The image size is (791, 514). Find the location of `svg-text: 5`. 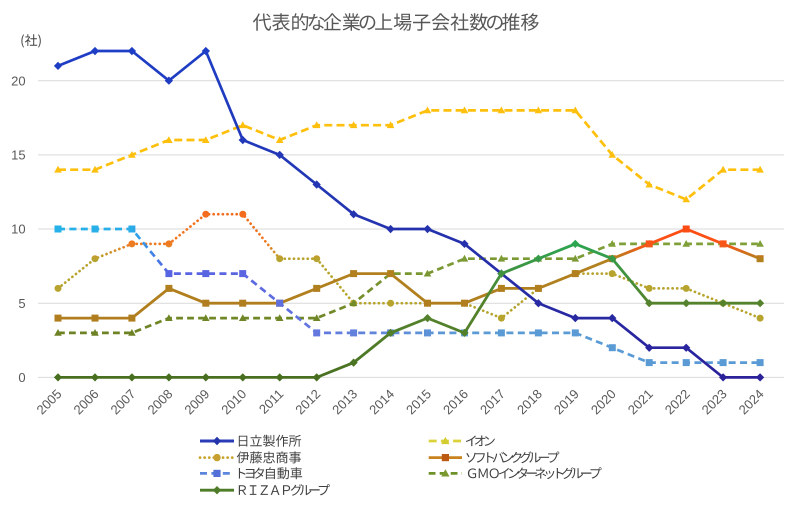

svg-text: 5 is located at coordinates (21, 303).